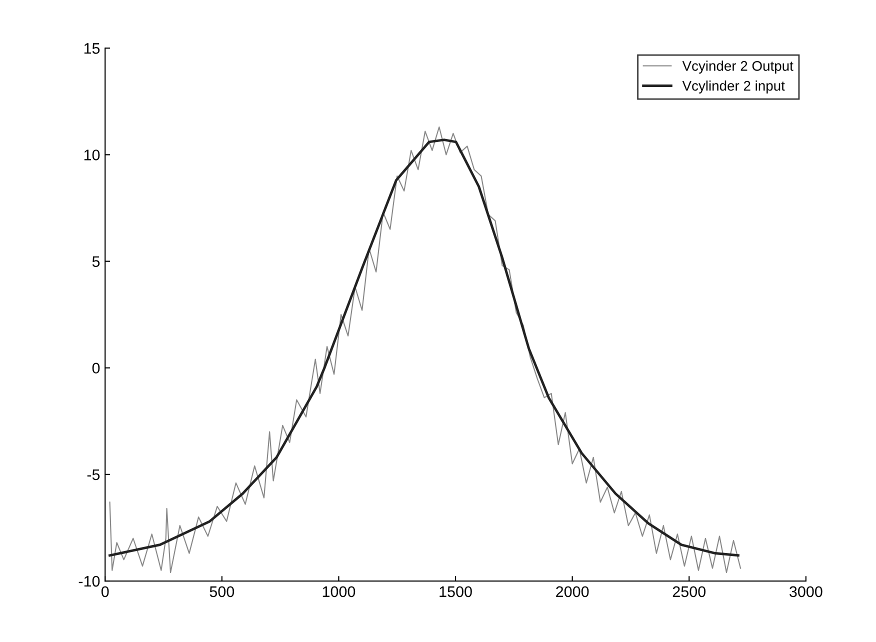 The width and height of the screenshot is (876, 642). I want to click on legend-label: Vcylinder 2 input, so click(733, 87).